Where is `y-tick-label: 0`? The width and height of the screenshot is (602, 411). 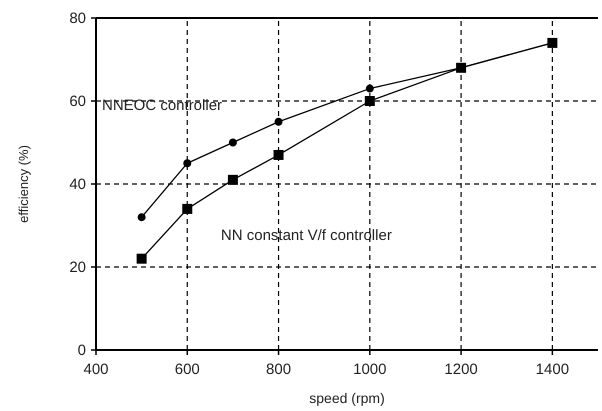
y-tick-label: 0 is located at coordinates (82, 350).